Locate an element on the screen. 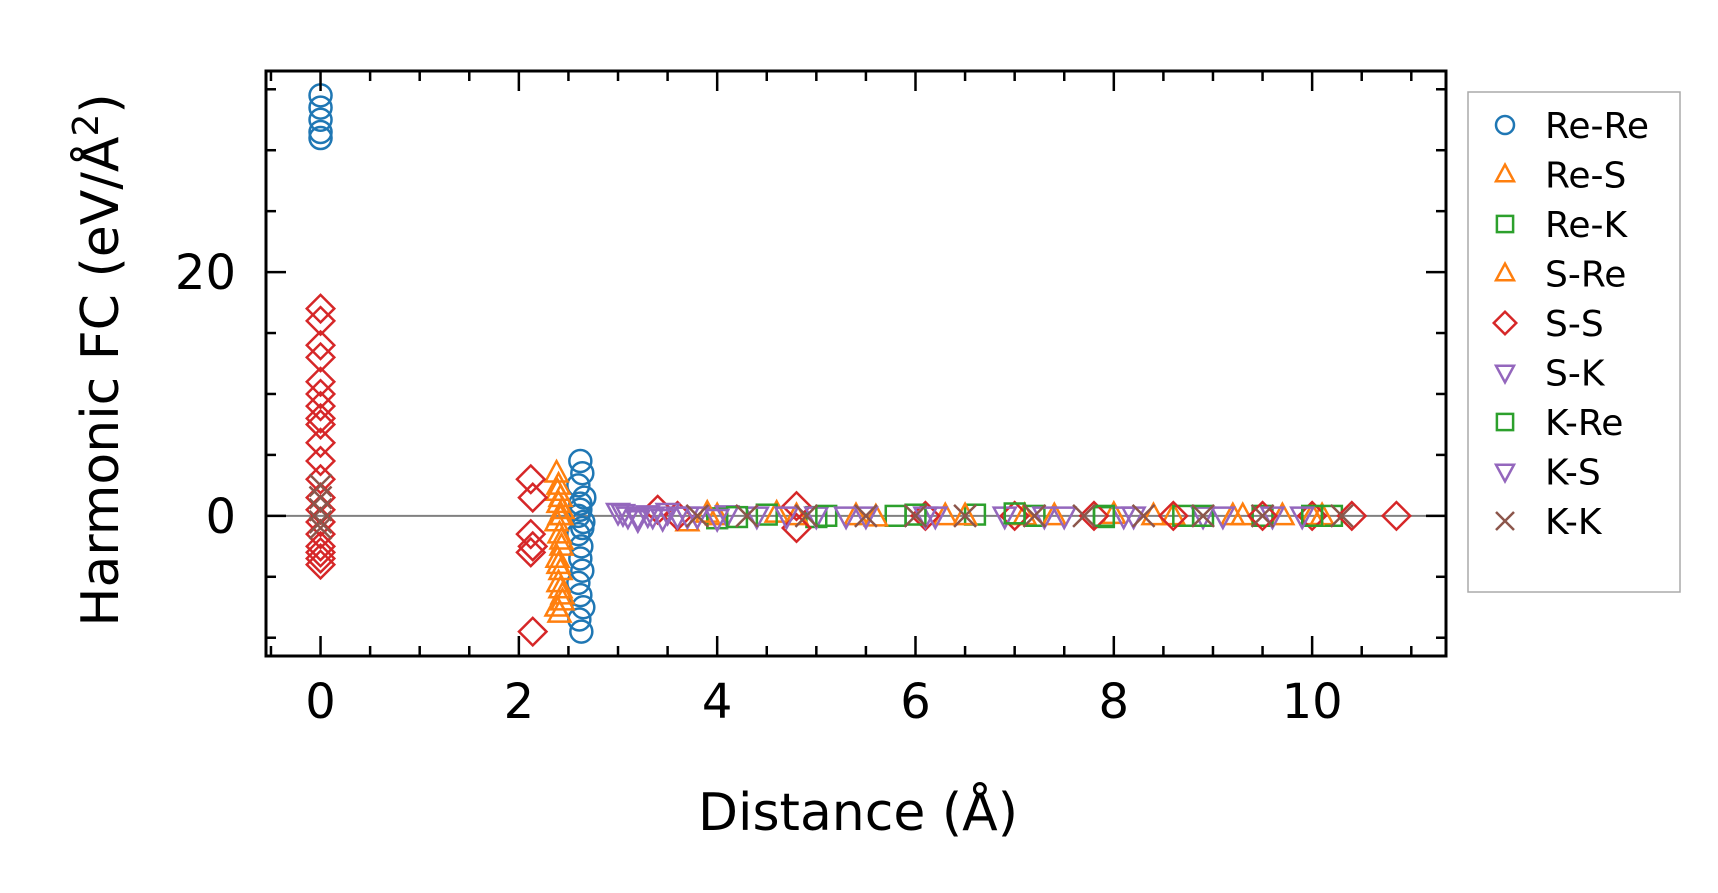 Image resolution: width=1718 pixels, height=893 pixels. y-axis-label-close: ) is located at coordinates (101, 103).